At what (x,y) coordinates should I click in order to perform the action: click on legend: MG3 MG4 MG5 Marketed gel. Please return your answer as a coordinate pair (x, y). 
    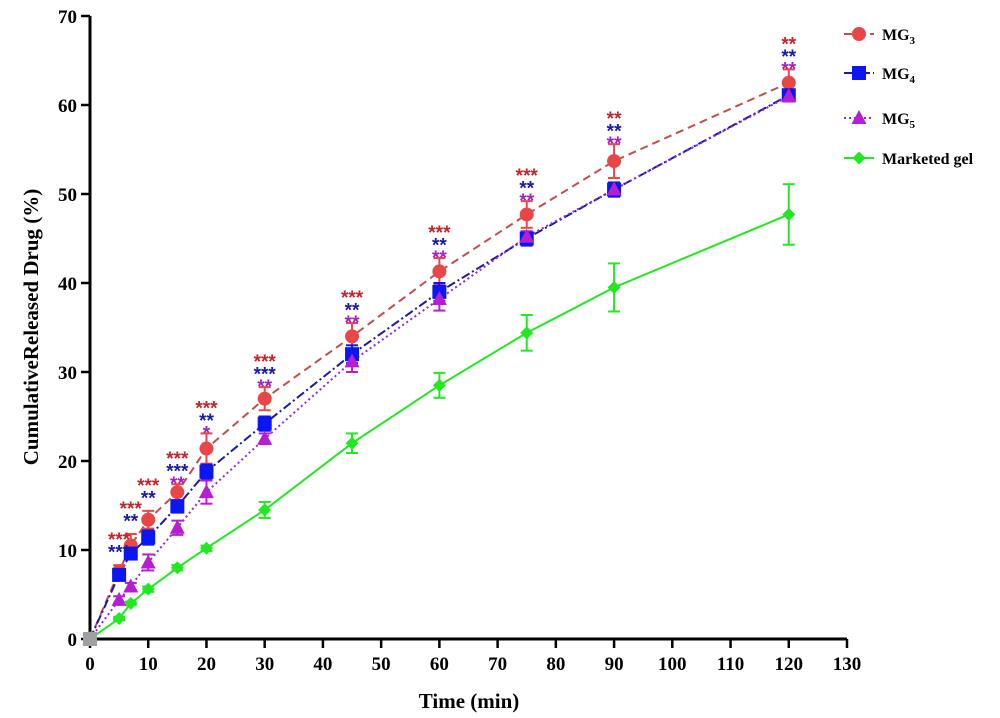
    Looking at the image, I should click on (909, 97).